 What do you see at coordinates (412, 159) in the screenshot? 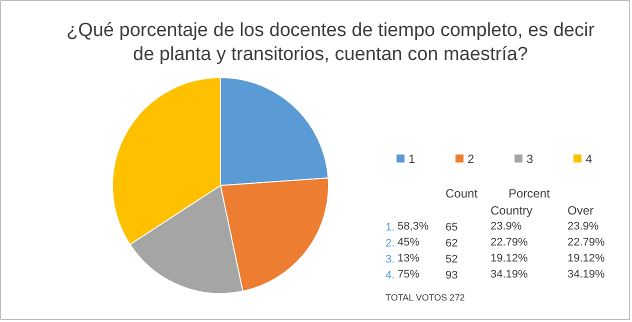
I see `legend-label: 1` at bounding box center [412, 159].